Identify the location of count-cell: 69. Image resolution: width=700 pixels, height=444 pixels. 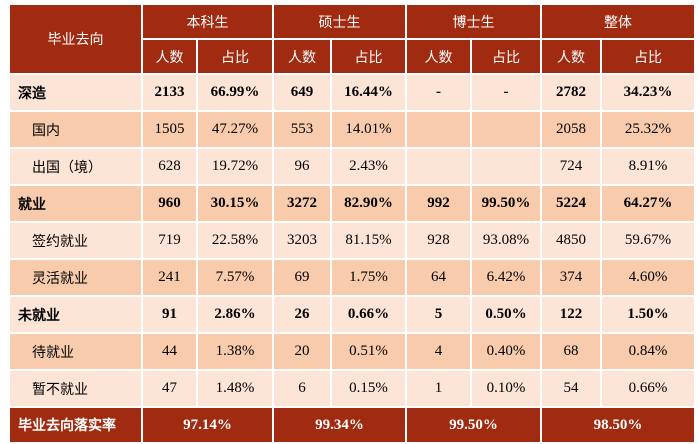
(302, 277).